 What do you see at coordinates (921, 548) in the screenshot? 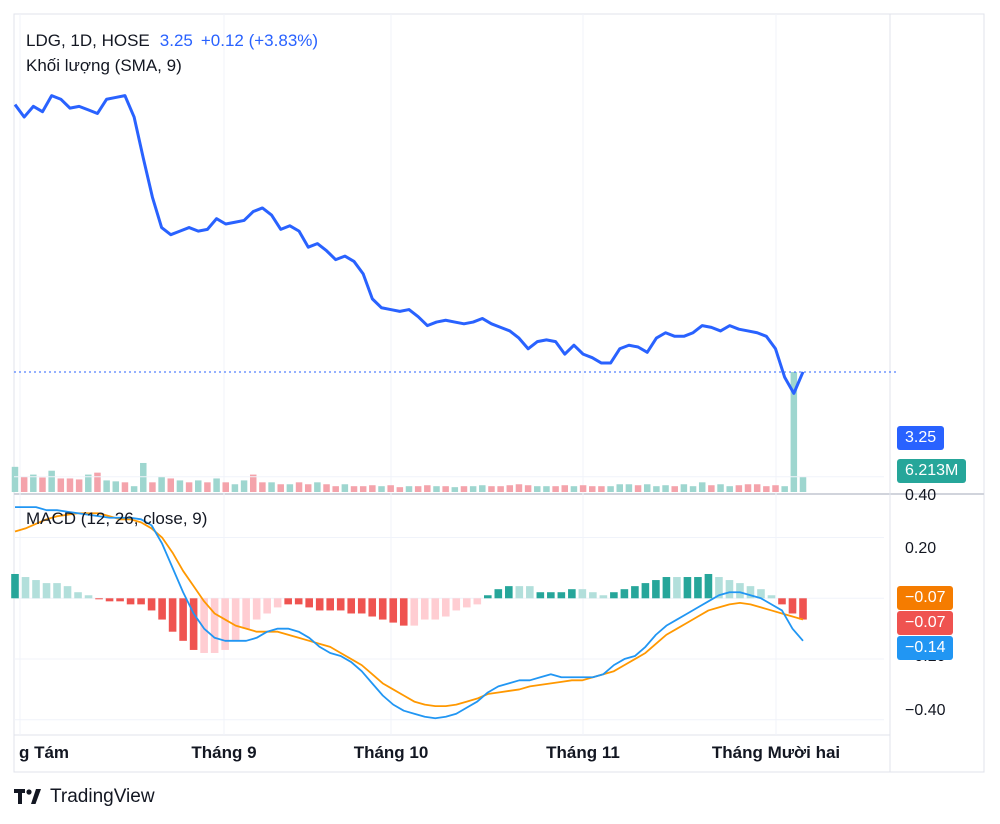
I see `macd-tick-1: 0.20` at bounding box center [921, 548].